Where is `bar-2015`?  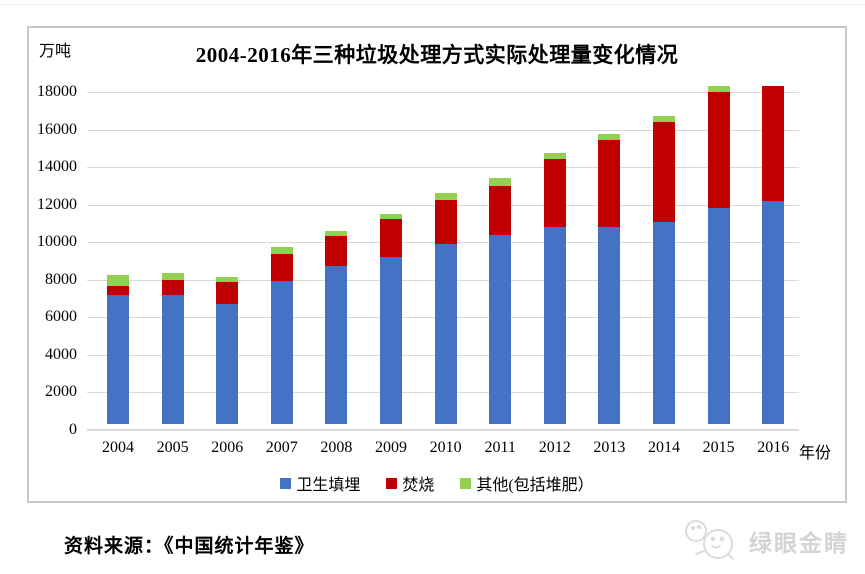
bar-2015 is located at coordinates (718, 254).